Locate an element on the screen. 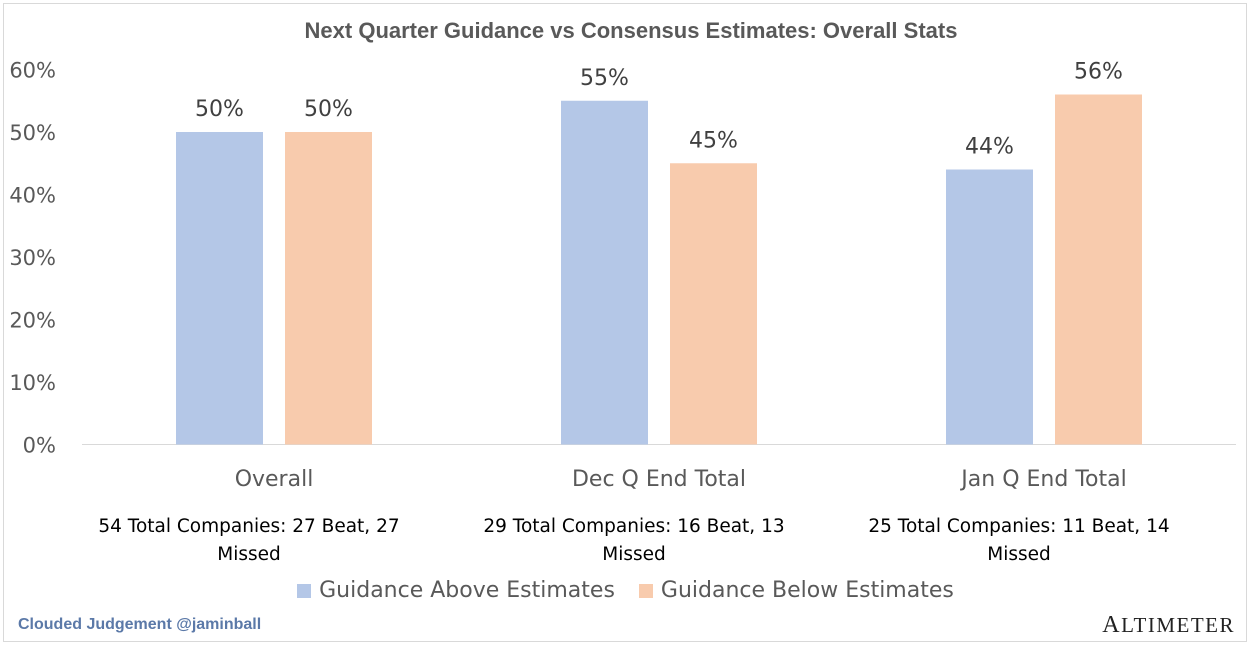 This screenshot has height=646, width=1251. y-tick-label: 60% is located at coordinates (32, 71).